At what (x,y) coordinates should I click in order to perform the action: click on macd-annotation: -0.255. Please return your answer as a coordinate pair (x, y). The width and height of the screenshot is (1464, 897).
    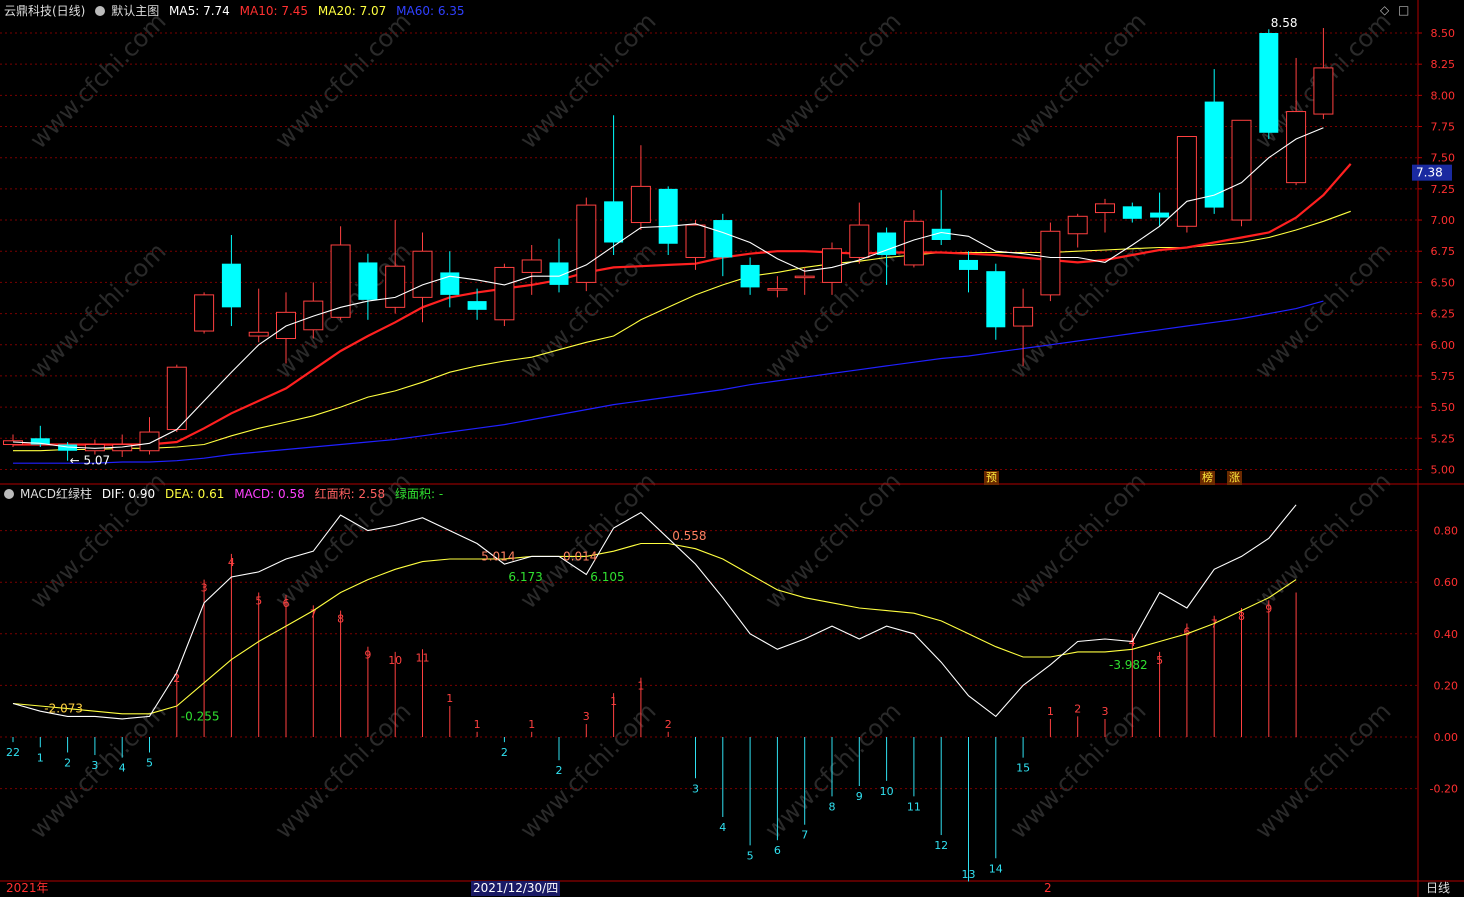
    Looking at the image, I should click on (200, 716).